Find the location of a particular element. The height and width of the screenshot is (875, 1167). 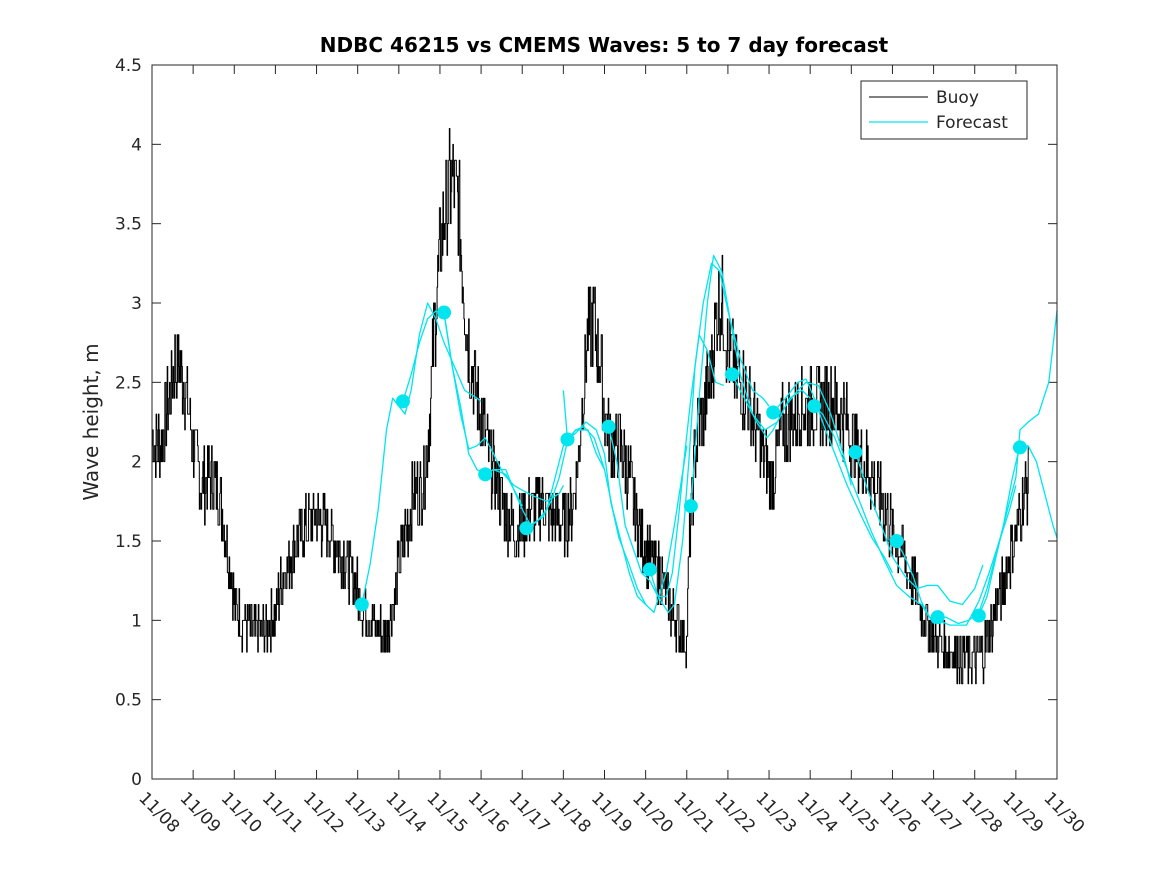

legend-box is located at coordinates (944, 110).